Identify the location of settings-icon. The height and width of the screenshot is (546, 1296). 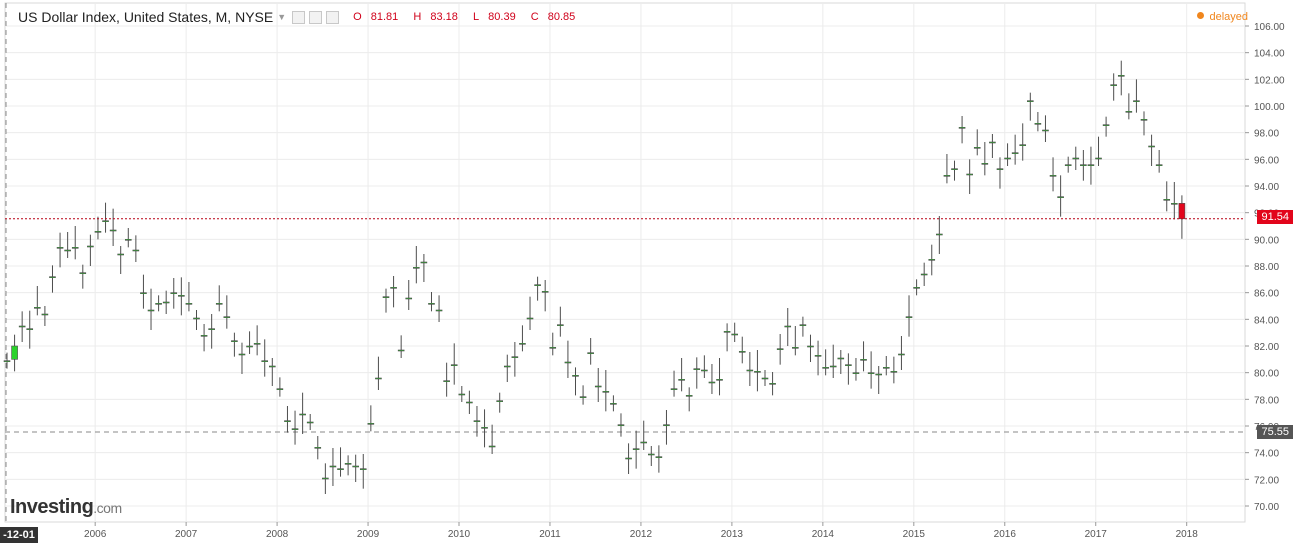
(299, 17).